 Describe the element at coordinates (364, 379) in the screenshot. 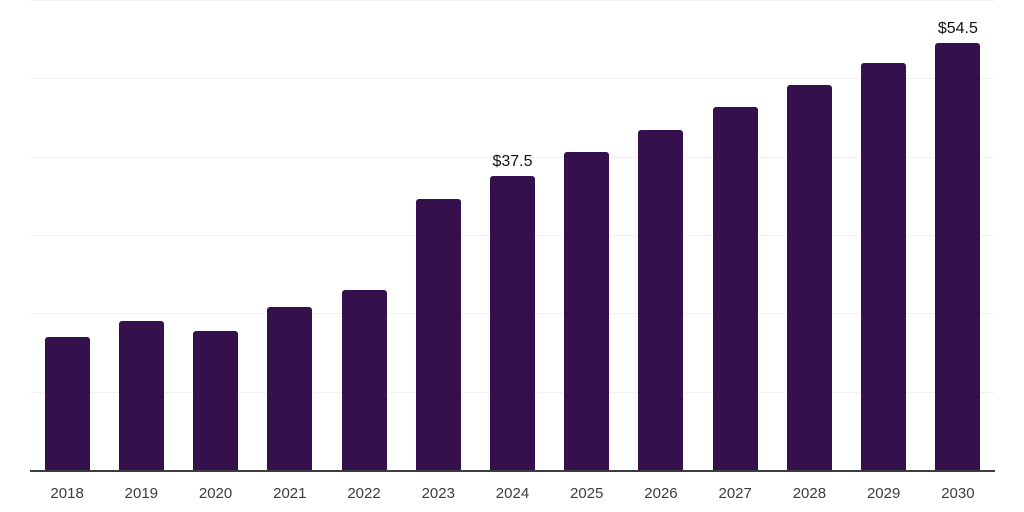

I see `bar-2022` at that location.